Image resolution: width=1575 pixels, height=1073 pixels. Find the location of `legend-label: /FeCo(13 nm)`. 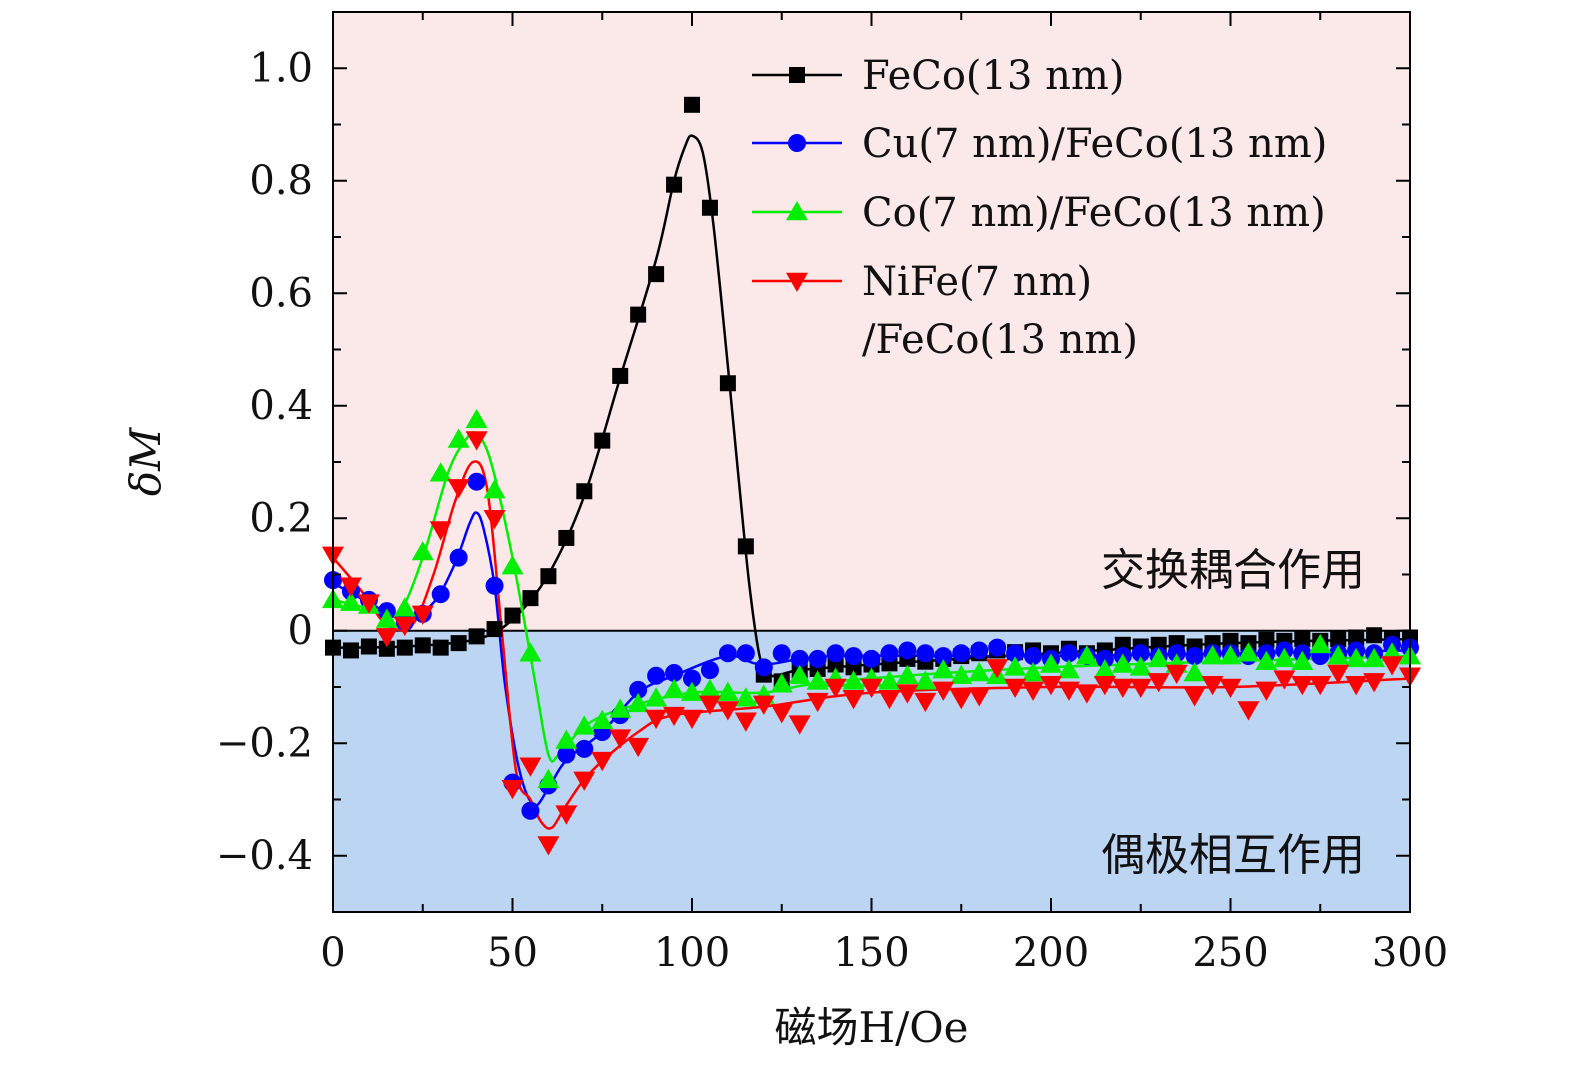

legend-label: /FeCo(13 nm) is located at coordinates (1000, 340).